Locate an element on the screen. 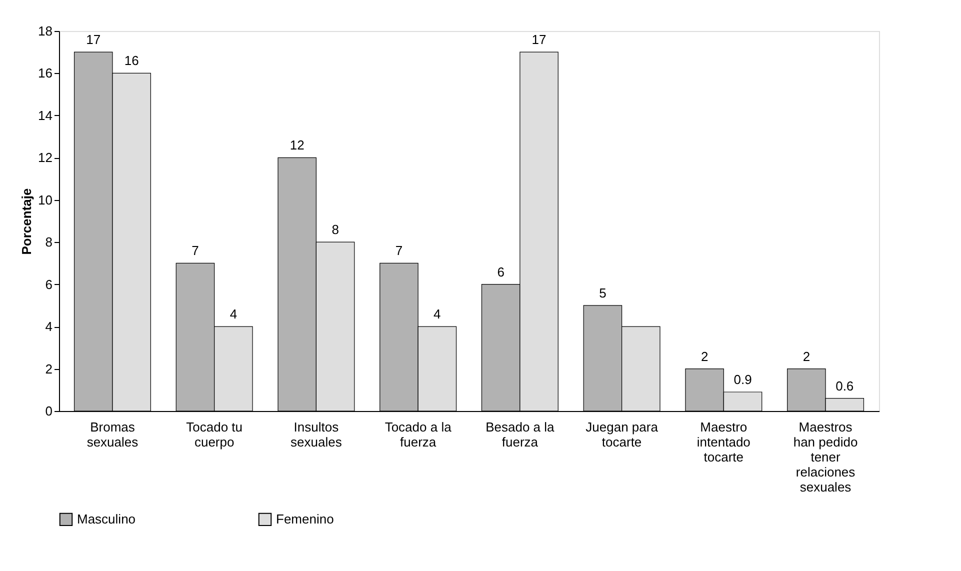 This screenshot has height=571, width=961. data-label: 6 is located at coordinates (500, 272).